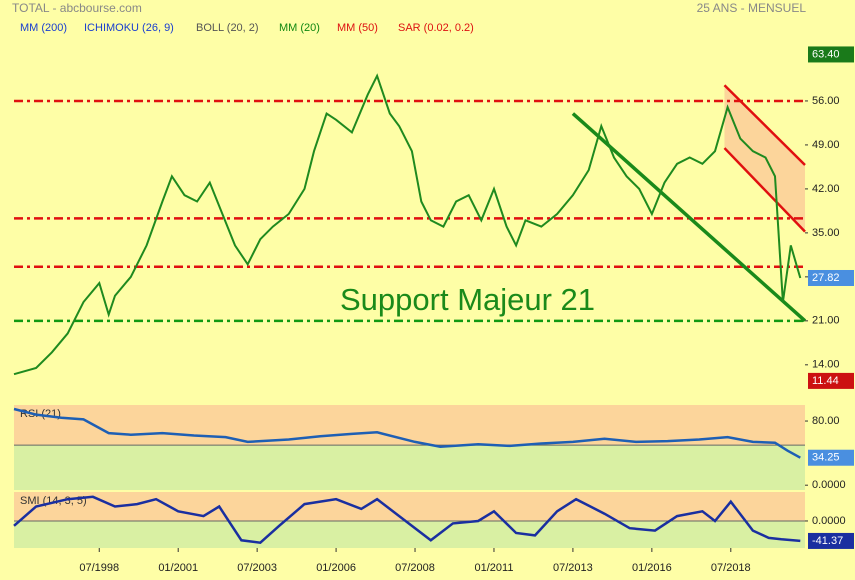 The height and width of the screenshot is (580, 855). I want to click on y-tick-label: 42.00, so click(826, 189).